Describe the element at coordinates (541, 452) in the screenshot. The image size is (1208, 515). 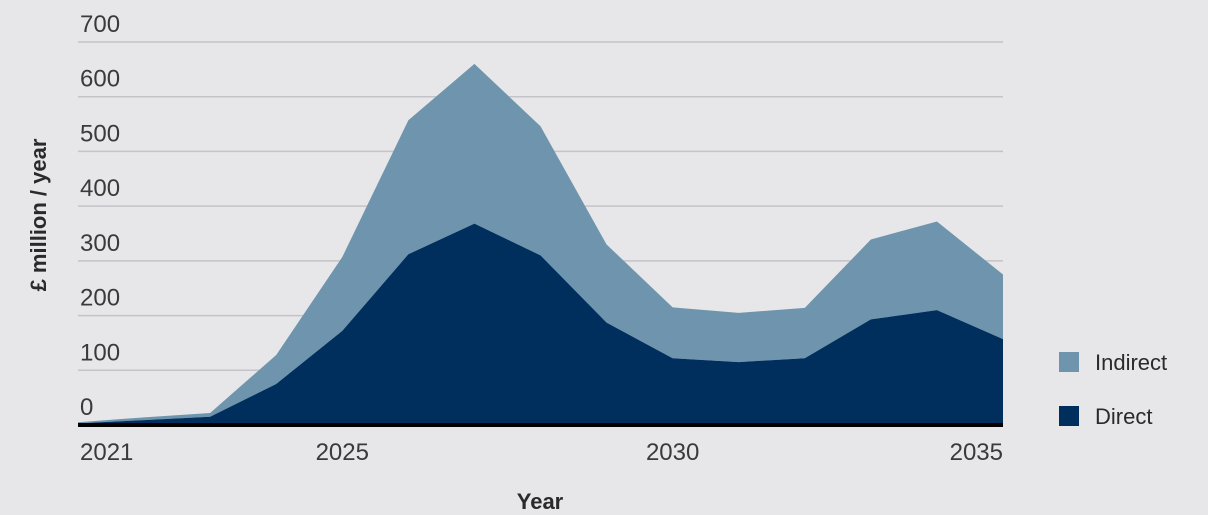
I see `x-axis-ticks: 2021 2025 2030 2035` at that location.